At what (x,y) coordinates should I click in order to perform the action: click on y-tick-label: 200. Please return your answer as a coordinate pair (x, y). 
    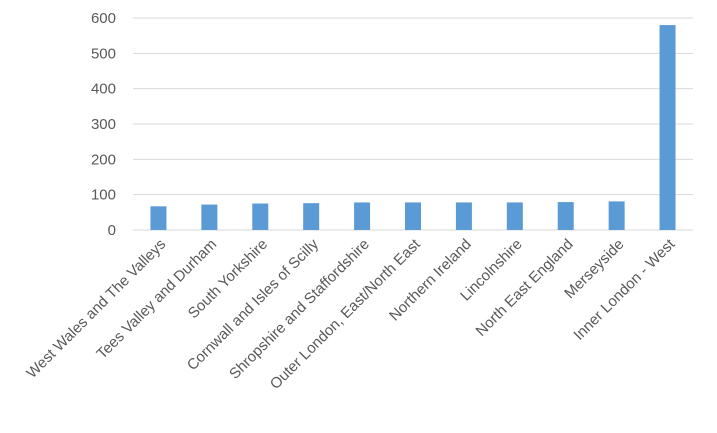
    Looking at the image, I should click on (103, 159).